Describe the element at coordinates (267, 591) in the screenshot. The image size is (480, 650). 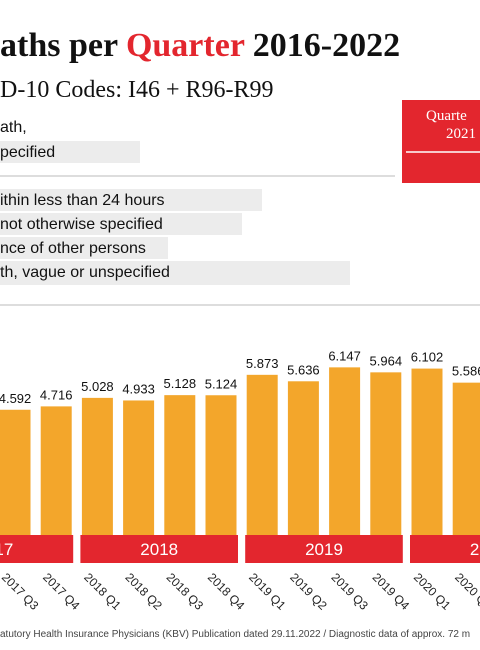
I see `x-tick-label: 2019 Q1` at that location.